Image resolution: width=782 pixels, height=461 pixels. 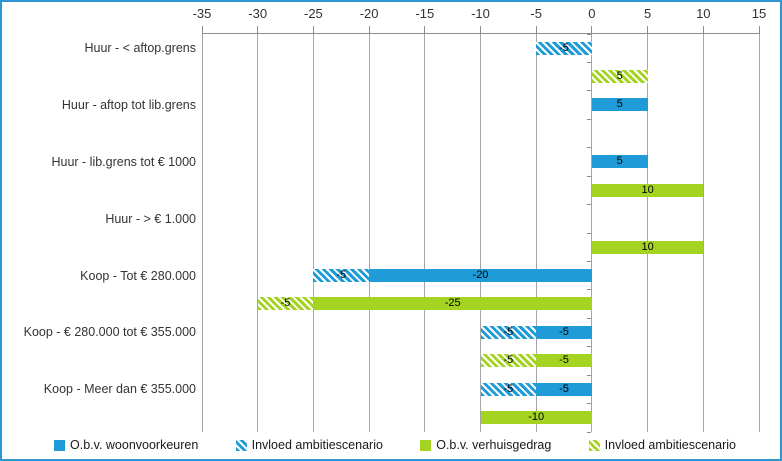 I want to click on category-label: Koop - Meer dan € 355.000, so click(x=119, y=389).